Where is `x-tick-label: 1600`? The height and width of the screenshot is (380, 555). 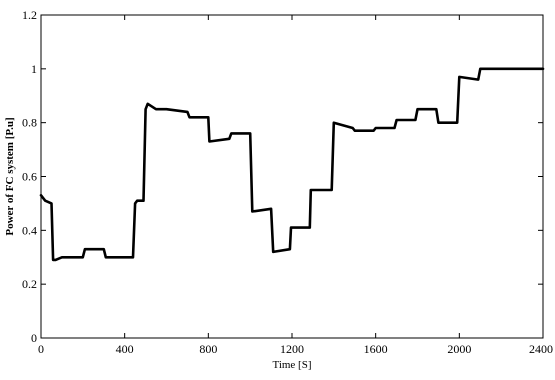 x-tick-label: 1600 is located at coordinates (376, 349).